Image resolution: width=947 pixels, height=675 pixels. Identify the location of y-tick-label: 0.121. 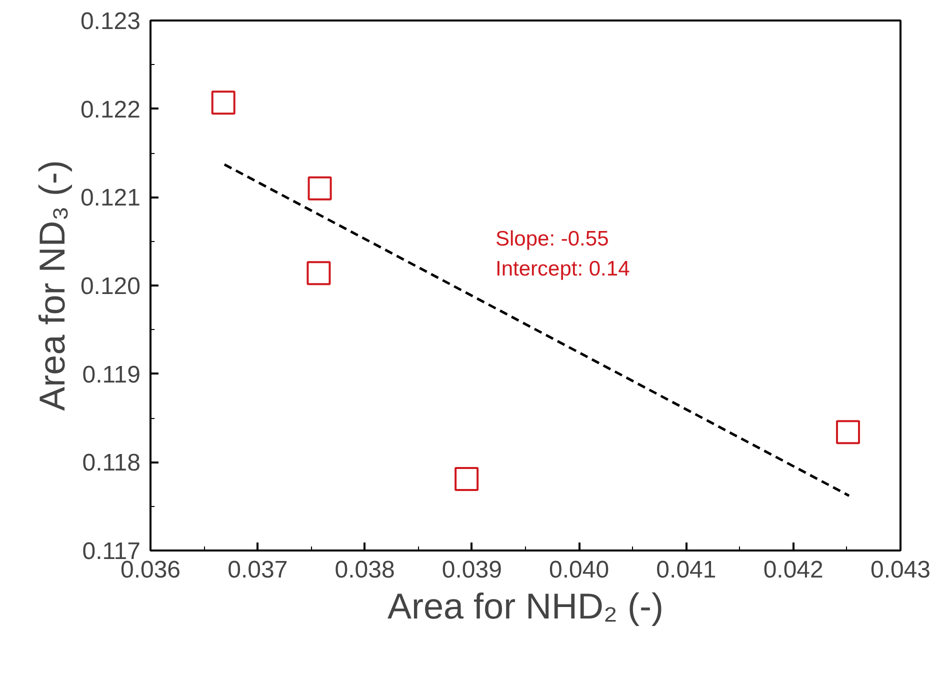
(110, 198).